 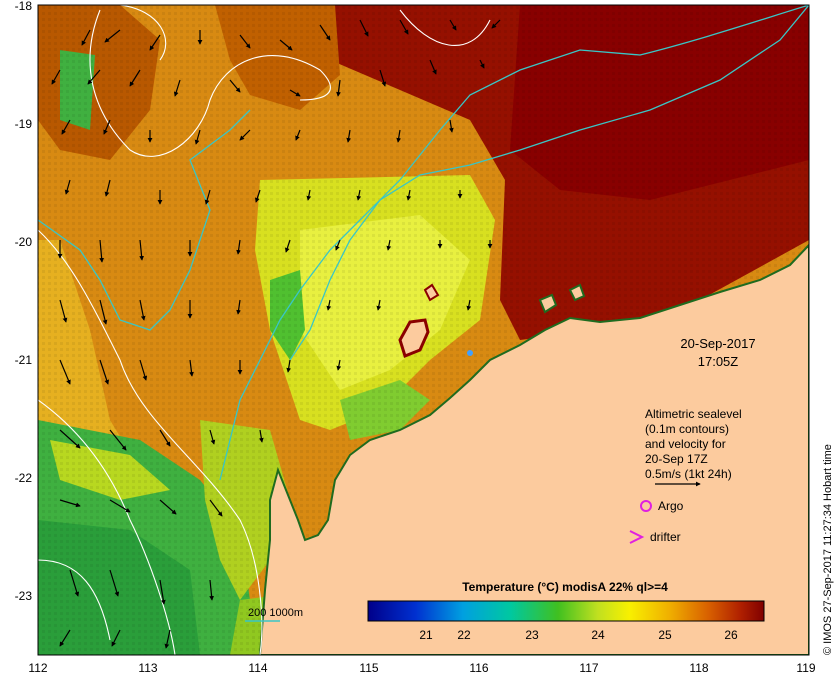 What do you see at coordinates (731, 635) in the screenshot?
I see `colorbar-tick: 26` at bounding box center [731, 635].